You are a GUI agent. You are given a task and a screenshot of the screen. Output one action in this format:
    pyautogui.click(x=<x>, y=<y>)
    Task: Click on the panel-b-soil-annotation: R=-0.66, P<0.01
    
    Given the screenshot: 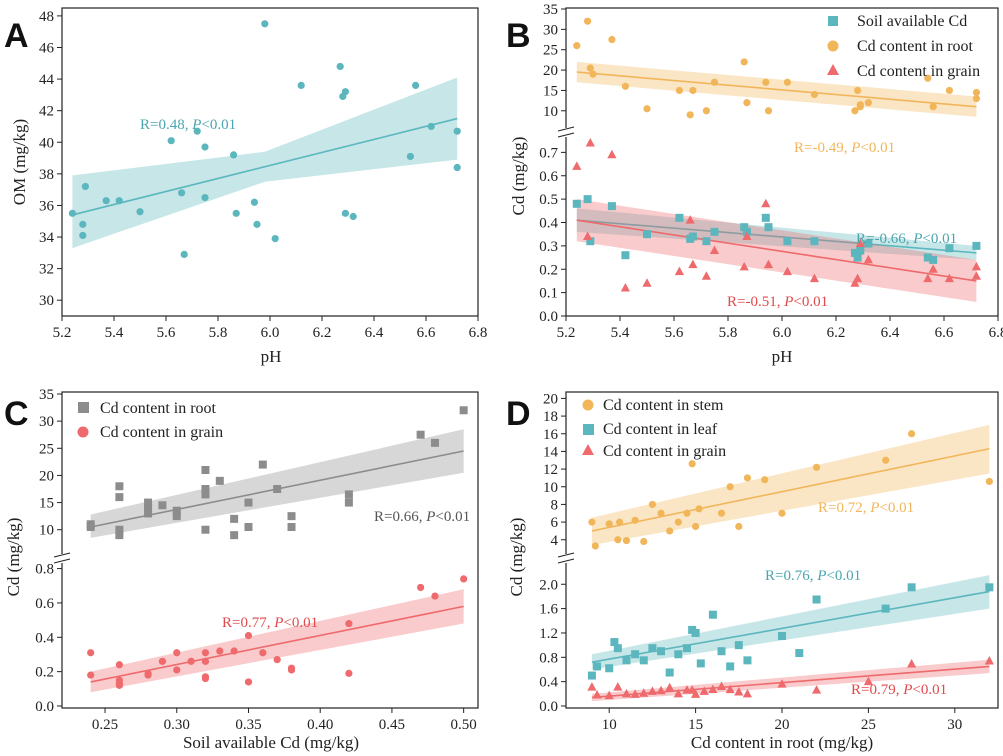 What is the action you would take?
    pyautogui.click(x=906, y=239)
    